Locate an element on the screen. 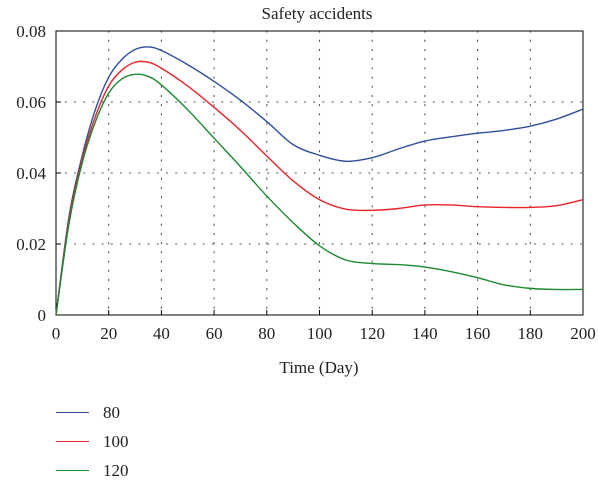 The height and width of the screenshot is (485, 598). x-tick-labels: 0 20 40 60 80 100 120 140 160 180 200 is located at coordinates (324, 333).